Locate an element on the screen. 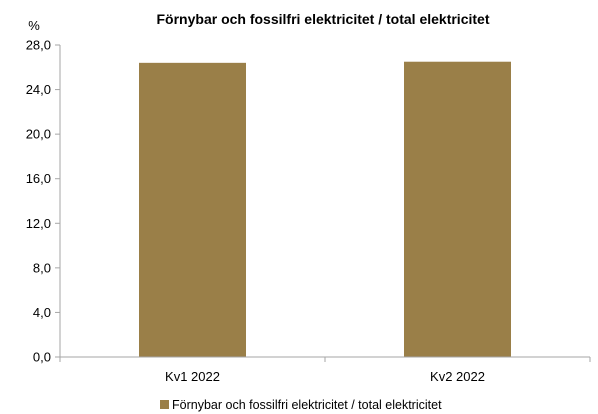  y-tick-label: 16,0 is located at coordinates (38, 178).